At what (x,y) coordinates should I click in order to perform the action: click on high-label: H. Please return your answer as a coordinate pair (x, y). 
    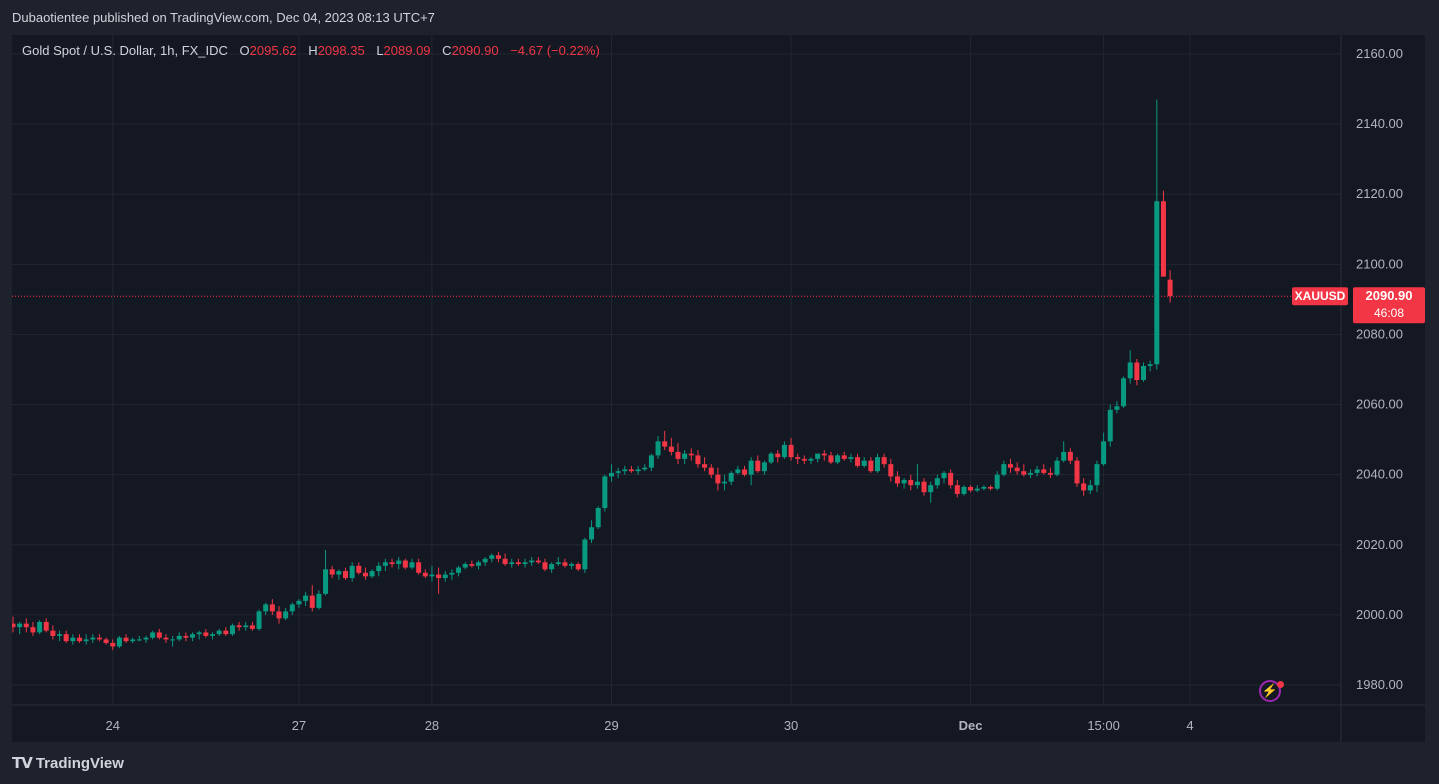
    Looking at the image, I should click on (313, 50).